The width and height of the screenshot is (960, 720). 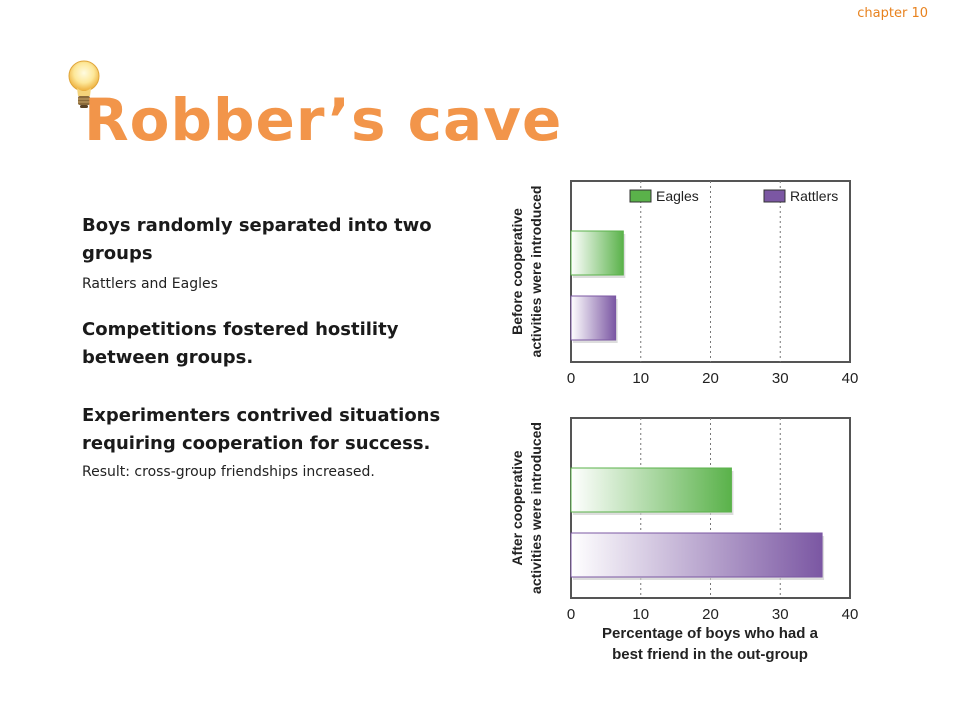 What do you see at coordinates (150, 284) in the screenshot?
I see `bullet-1-sub: Rattlers and Eagles` at bounding box center [150, 284].